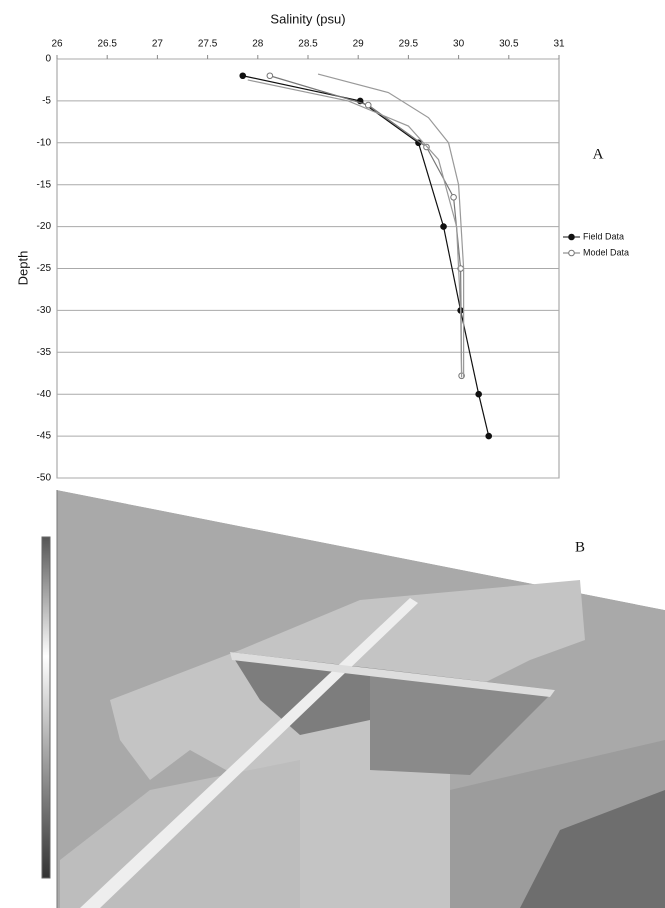 This screenshot has width=665, height=908. What do you see at coordinates (44, 310) in the screenshot?
I see `y-tick-label: -30` at bounding box center [44, 310].